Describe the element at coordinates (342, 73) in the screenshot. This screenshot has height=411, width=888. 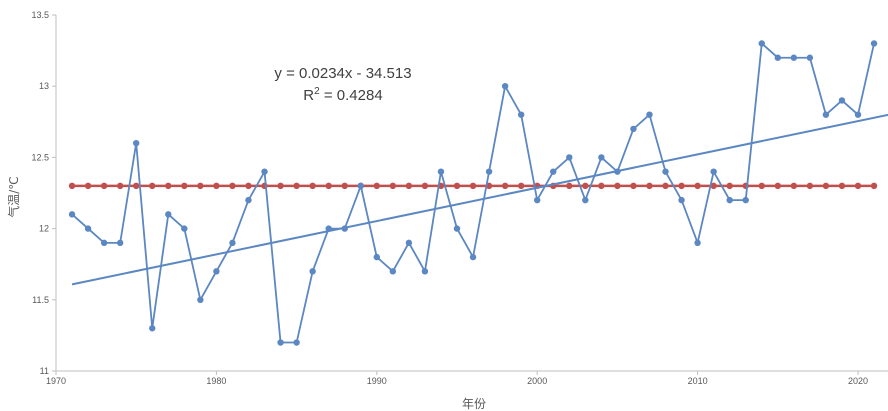
I see `regression-equation: y = 0.0234x - 34.513` at that location.